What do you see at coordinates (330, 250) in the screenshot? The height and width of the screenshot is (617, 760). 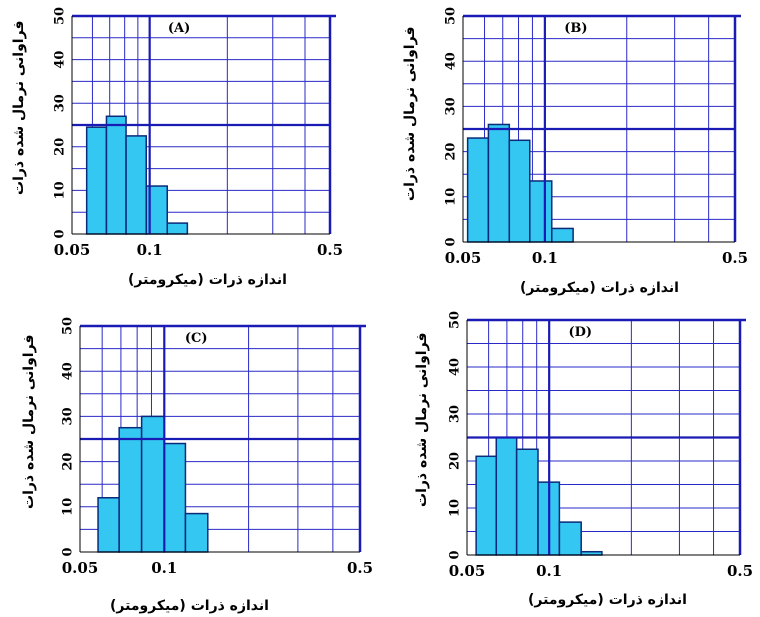 I see `x-tick-label-a: 0.5` at bounding box center [330, 250].